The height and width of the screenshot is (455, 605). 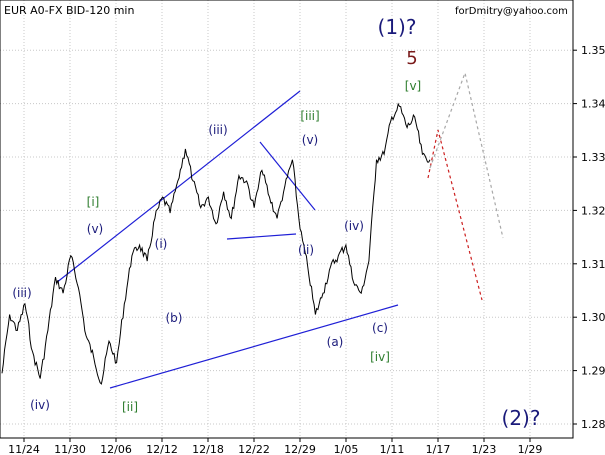 I want to click on x-tick-label: 1/05, so click(x=346, y=449).